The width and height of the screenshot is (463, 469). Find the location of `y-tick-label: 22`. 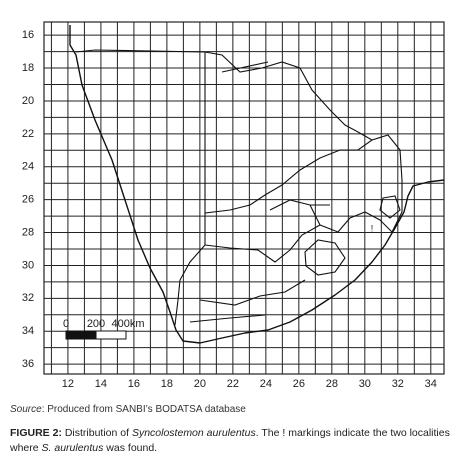

y-tick-label: 22 is located at coordinates (28, 134).